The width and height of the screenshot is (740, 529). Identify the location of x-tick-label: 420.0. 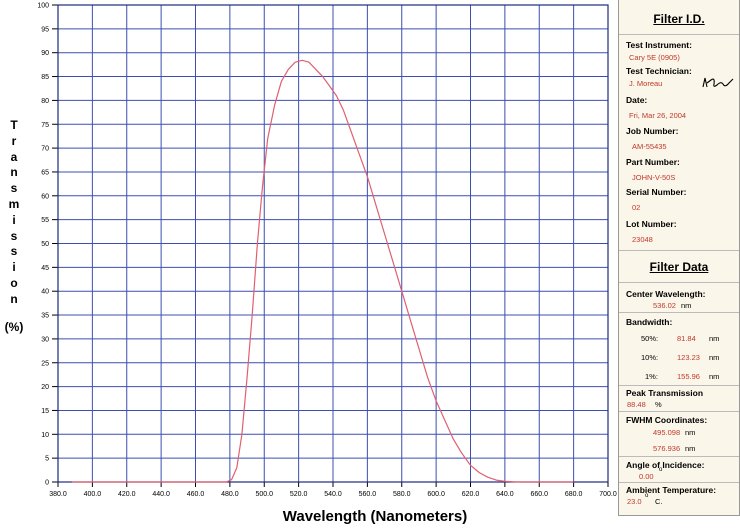
(127, 494).